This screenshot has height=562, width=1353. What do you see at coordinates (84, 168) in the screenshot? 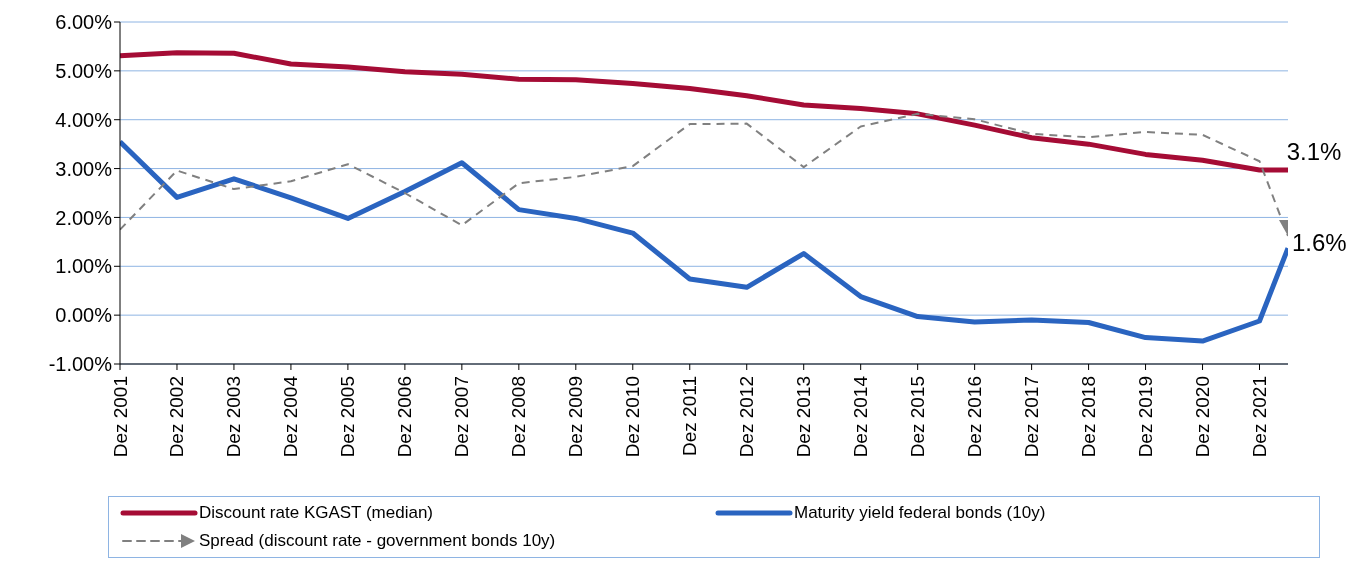
I see `y-tick-label: 3.00%` at bounding box center [84, 168].